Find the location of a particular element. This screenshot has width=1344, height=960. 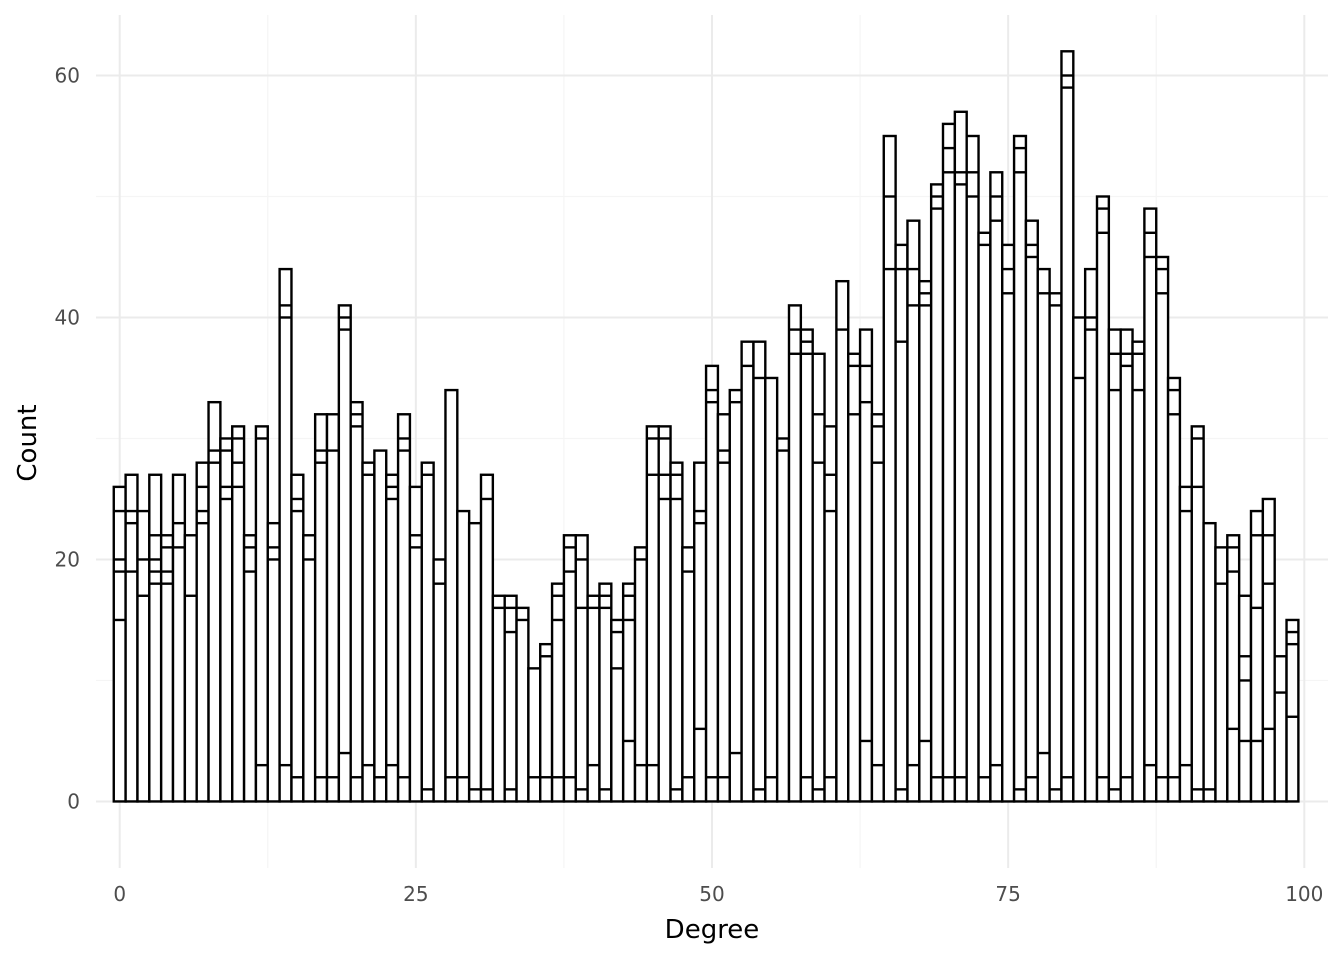

x-tick-label: 0 is located at coordinates (119, 894).